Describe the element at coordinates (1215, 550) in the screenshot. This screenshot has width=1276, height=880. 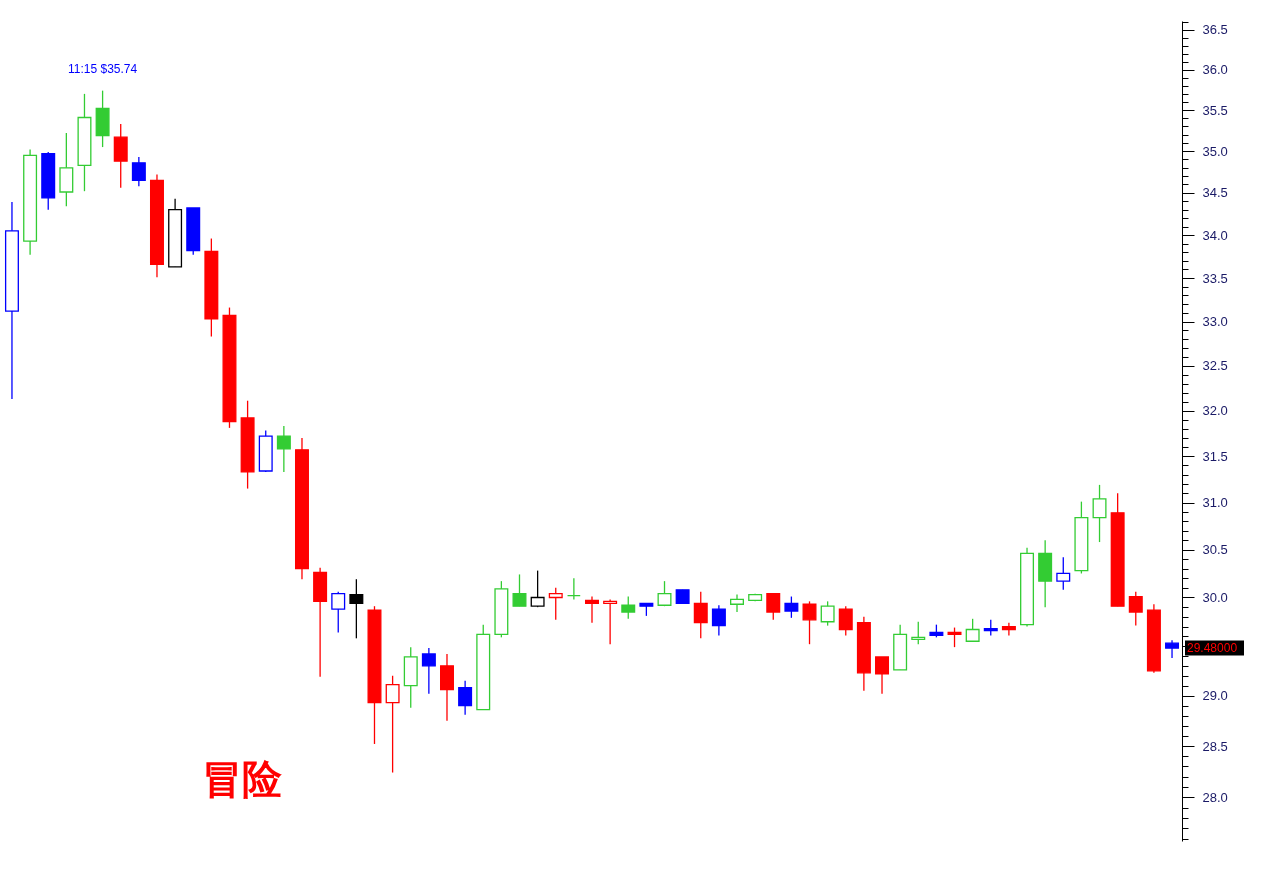
I see `y-tick-label: 30.5` at that location.